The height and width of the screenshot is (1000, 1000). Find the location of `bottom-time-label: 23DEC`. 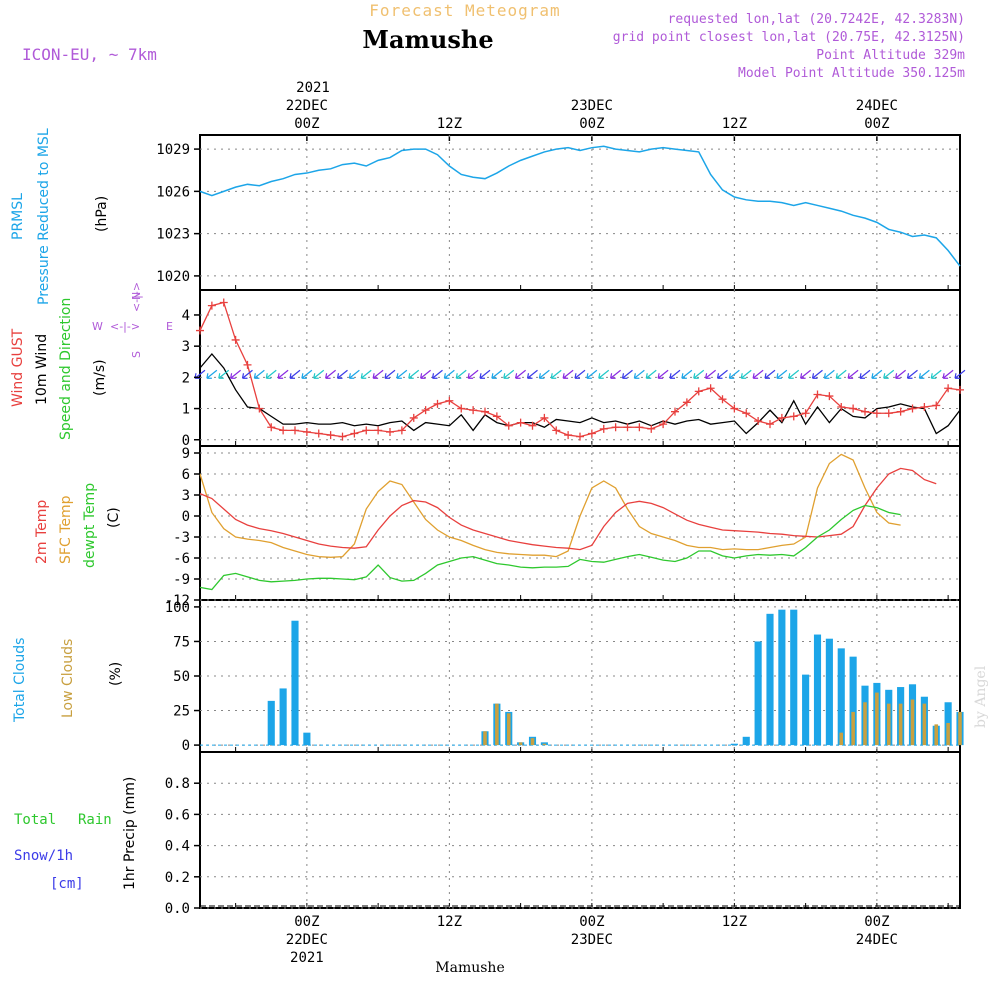

bottom-time-label: 23DEC is located at coordinates (592, 940).